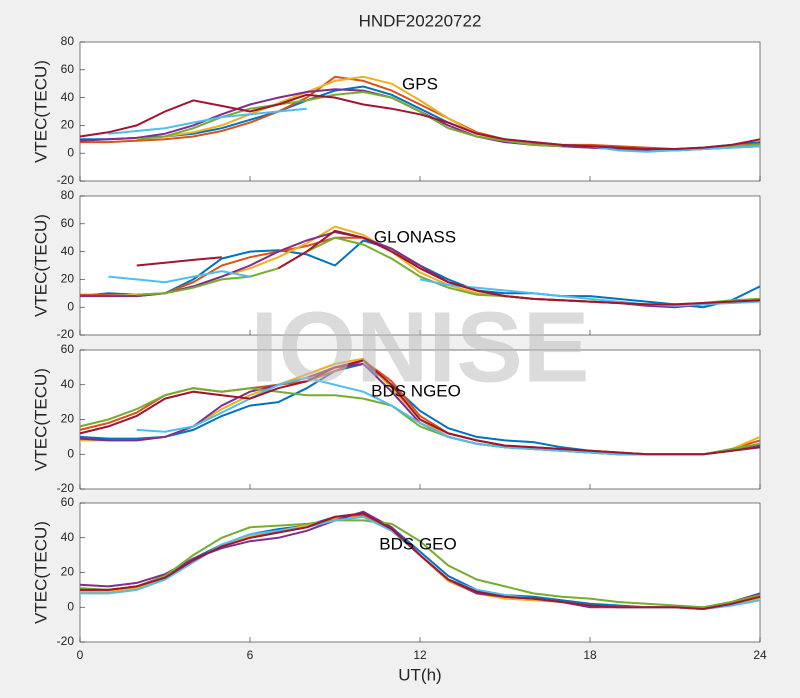  What do you see at coordinates (760, 655) in the screenshot?
I see `x-tick-label: 24` at bounding box center [760, 655].